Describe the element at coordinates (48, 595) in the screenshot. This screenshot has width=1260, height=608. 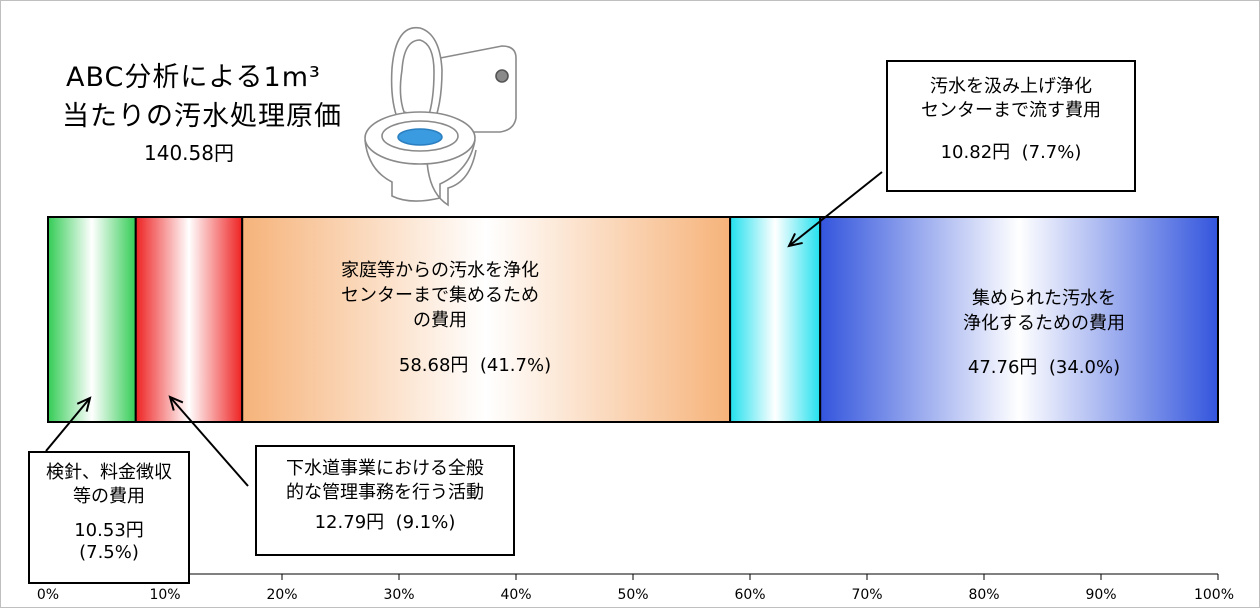
I see `x-tick-label: 0%` at that location.